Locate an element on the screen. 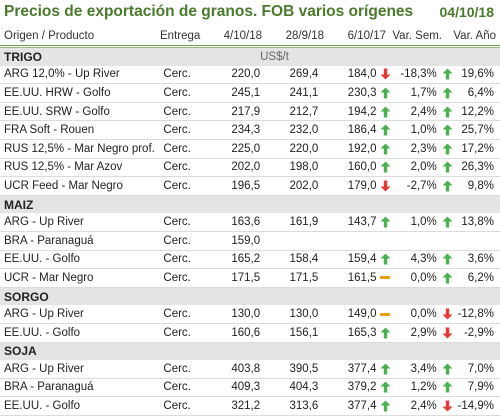 This screenshot has width=500, height=416. section-spacer is located at coordinates (380, 351).